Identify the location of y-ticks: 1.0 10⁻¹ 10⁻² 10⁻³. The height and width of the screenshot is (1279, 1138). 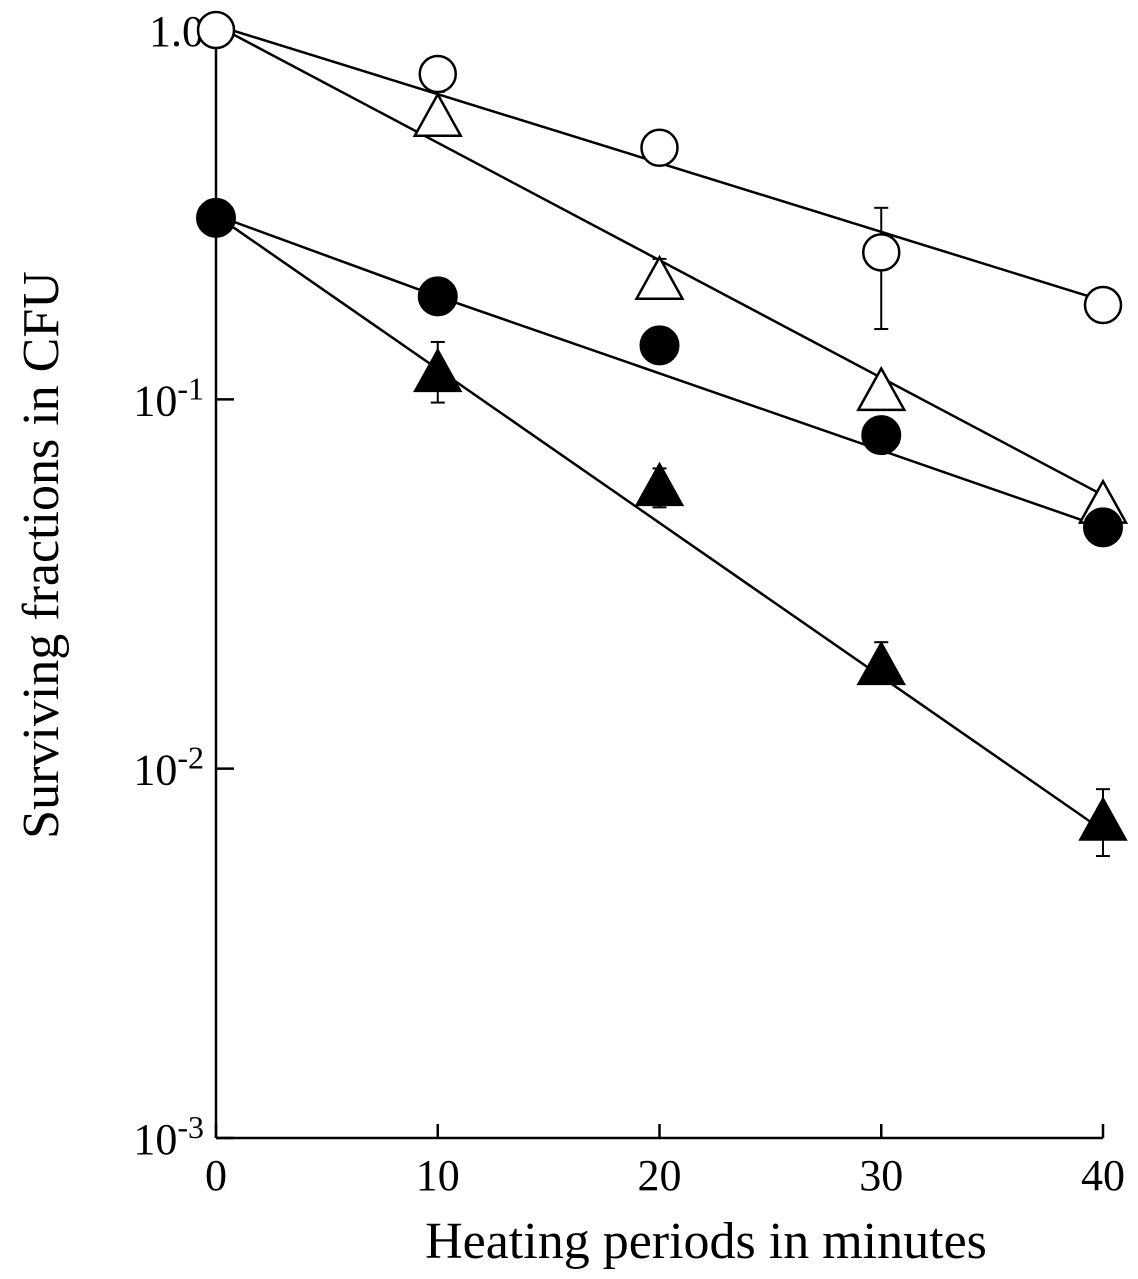
(183, 585).